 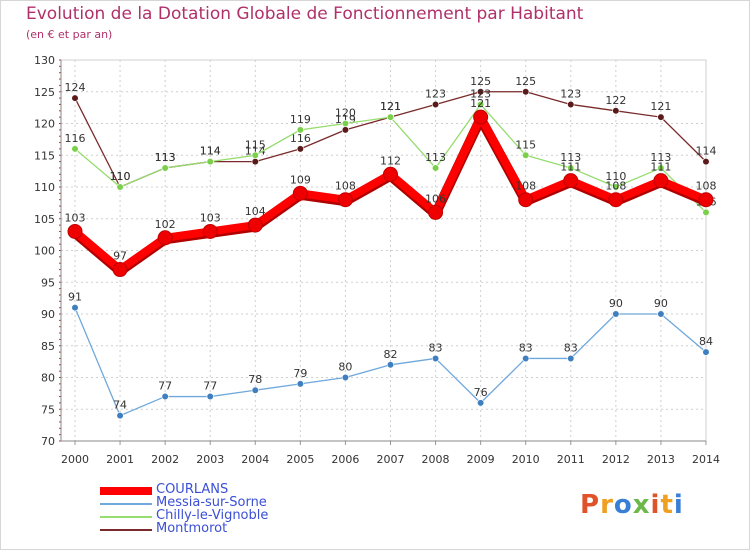 I want to click on chart-subtitle: (en € et par an), so click(x=69, y=34).